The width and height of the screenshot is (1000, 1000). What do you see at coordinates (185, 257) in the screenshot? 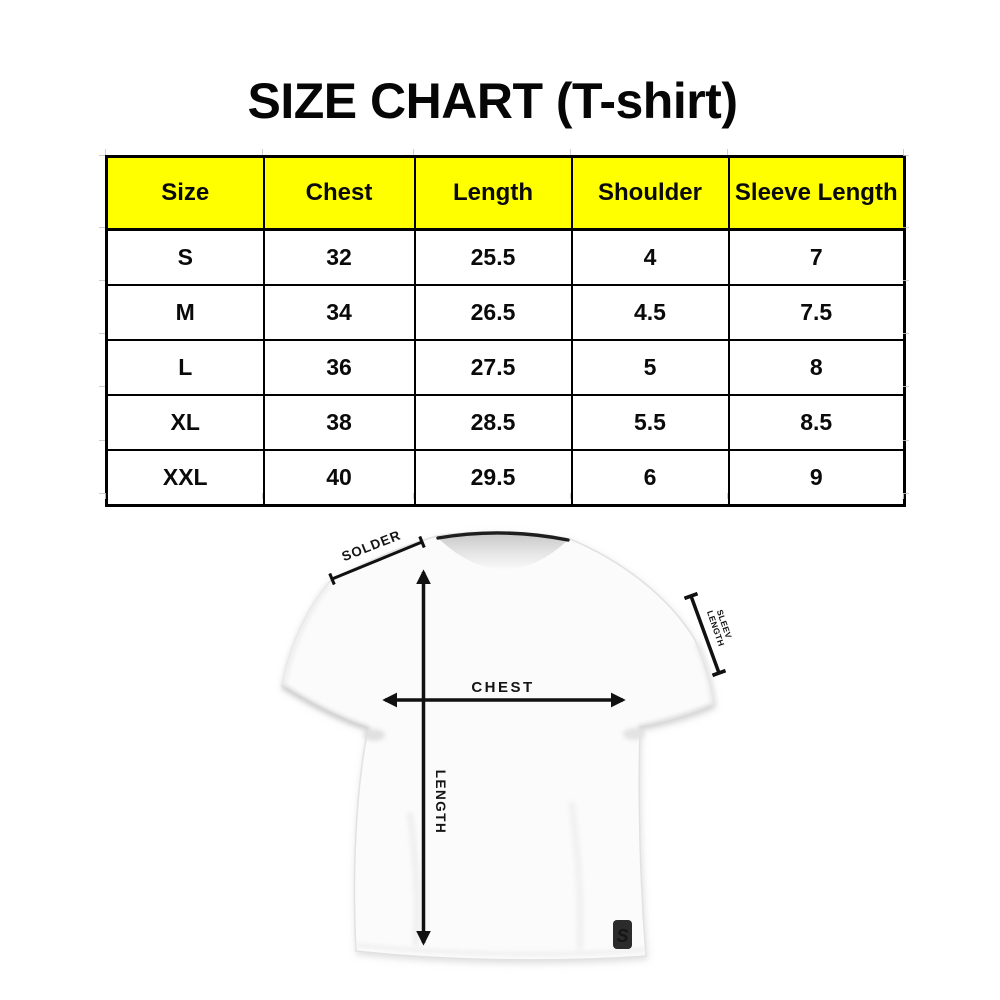
I see `cell-size: S` at bounding box center [185, 257].